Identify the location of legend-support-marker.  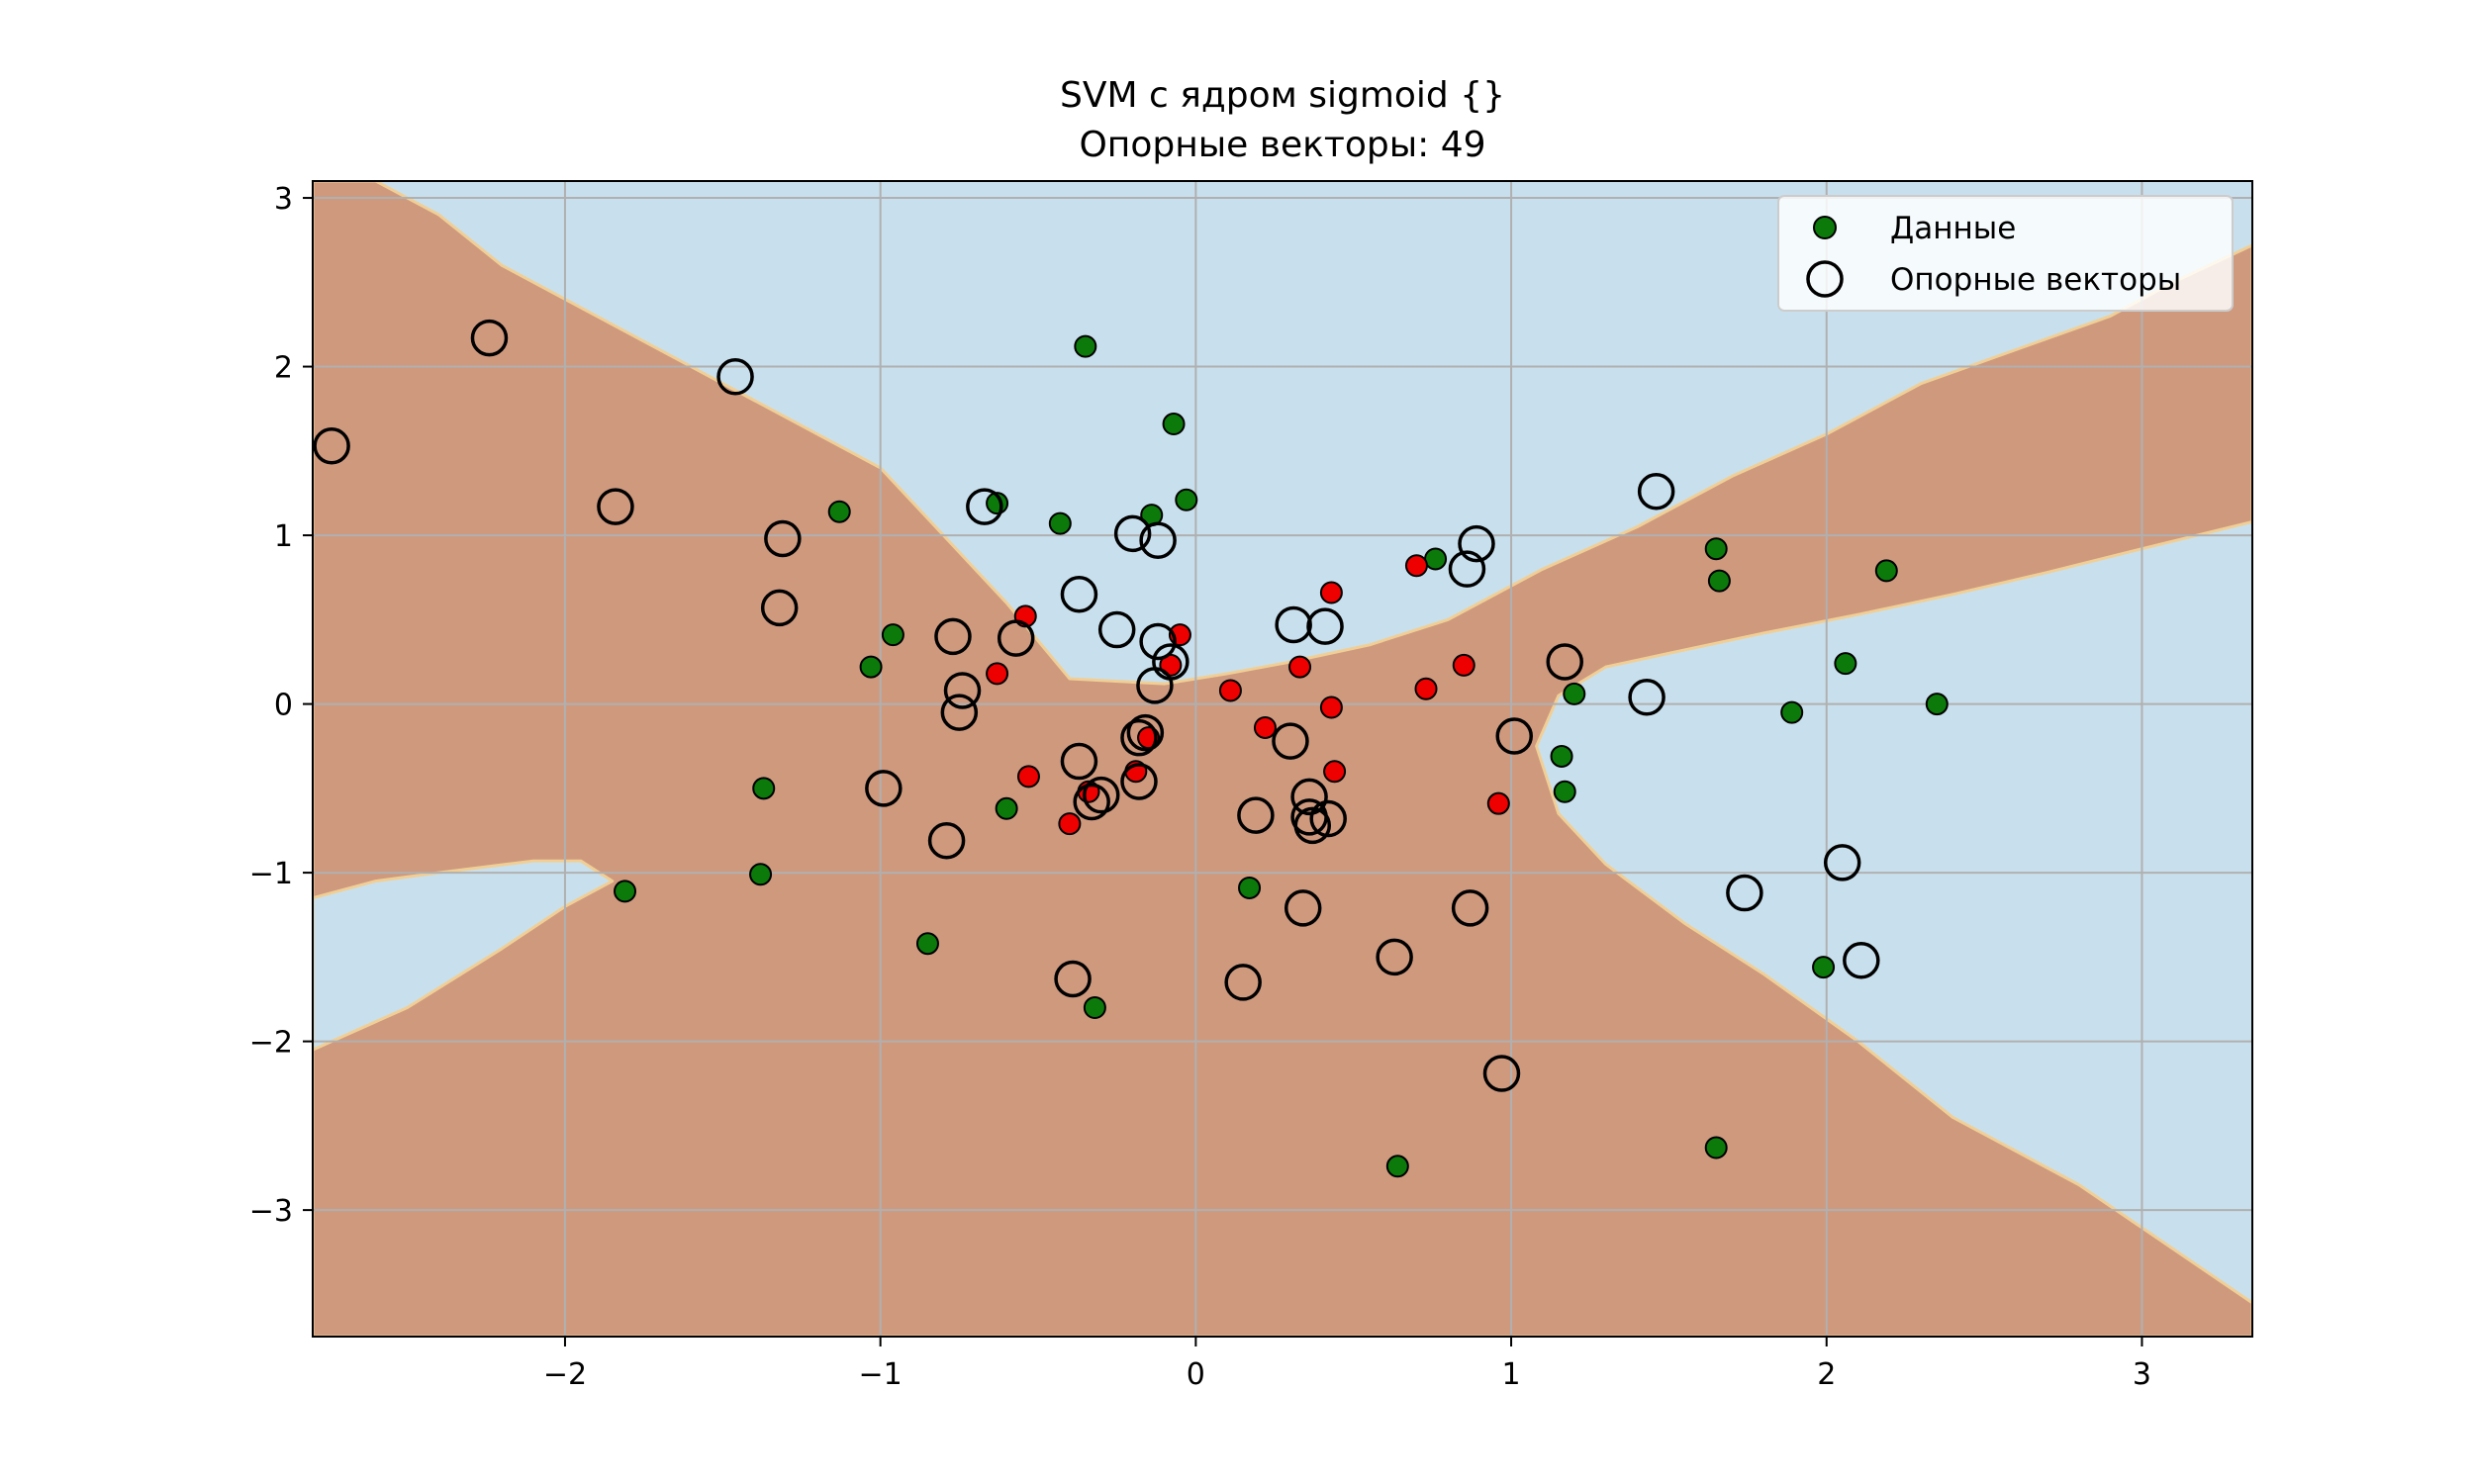
(1825, 279).